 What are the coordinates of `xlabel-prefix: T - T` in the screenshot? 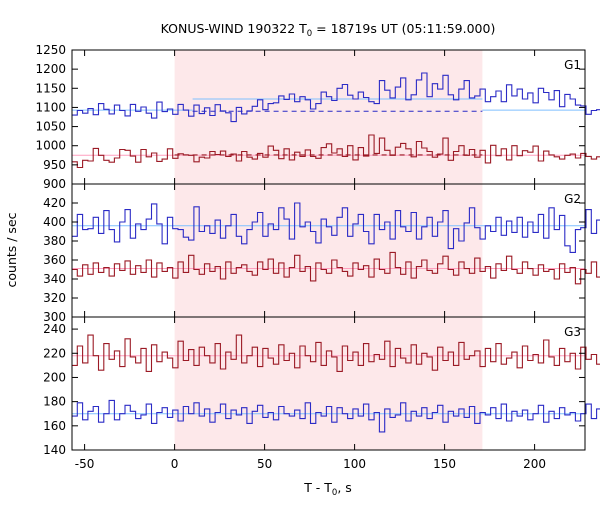 It's located at (317, 487).